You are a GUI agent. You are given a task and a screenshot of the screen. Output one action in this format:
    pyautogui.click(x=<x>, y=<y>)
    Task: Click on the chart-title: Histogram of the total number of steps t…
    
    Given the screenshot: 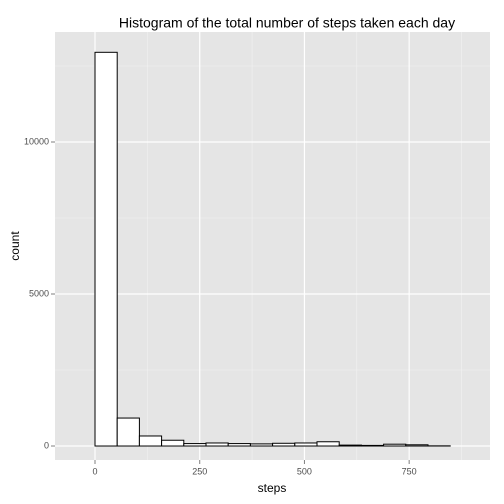 What is the action you would take?
    pyautogui.click(x=287, y=23)
    